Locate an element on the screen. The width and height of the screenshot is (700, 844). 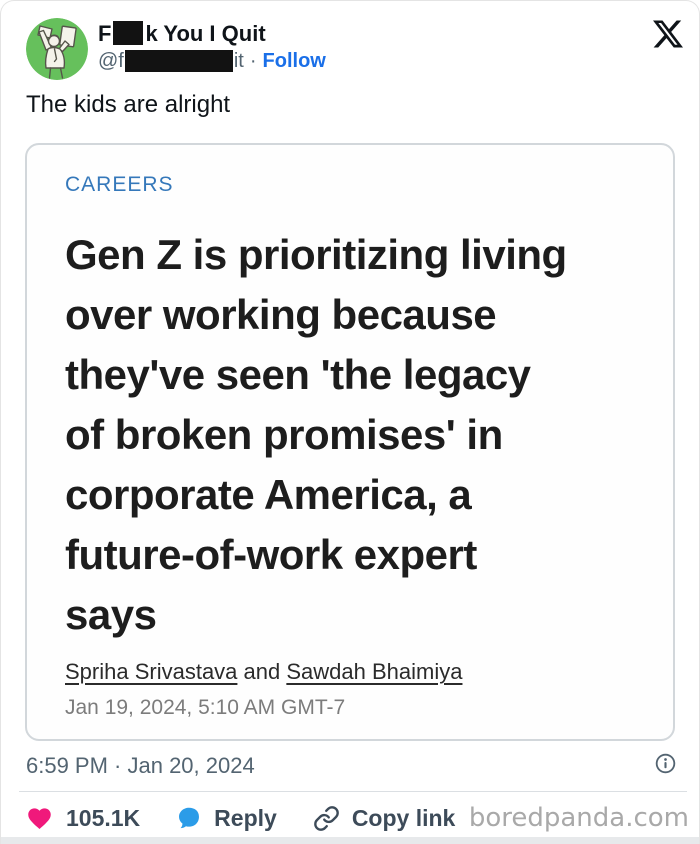
quitting-man-cartoon-icon is located at coordinates (57, 49).